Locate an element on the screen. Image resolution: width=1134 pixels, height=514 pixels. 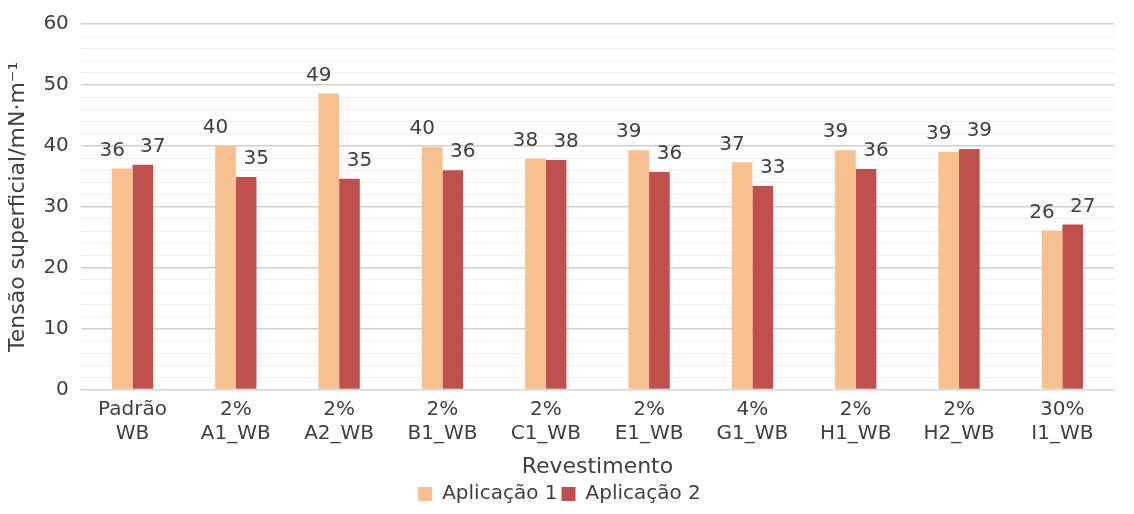
x-tick-label: 2% H1_WB is located at coordinates (856, 419).